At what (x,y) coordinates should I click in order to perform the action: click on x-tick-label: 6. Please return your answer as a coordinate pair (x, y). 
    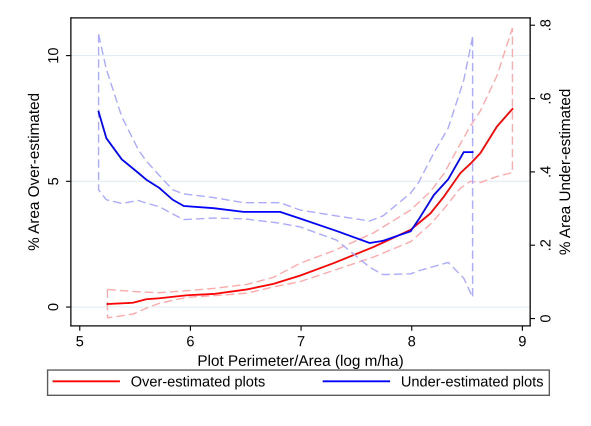
    Looking at the image, I should click on (190, 341).